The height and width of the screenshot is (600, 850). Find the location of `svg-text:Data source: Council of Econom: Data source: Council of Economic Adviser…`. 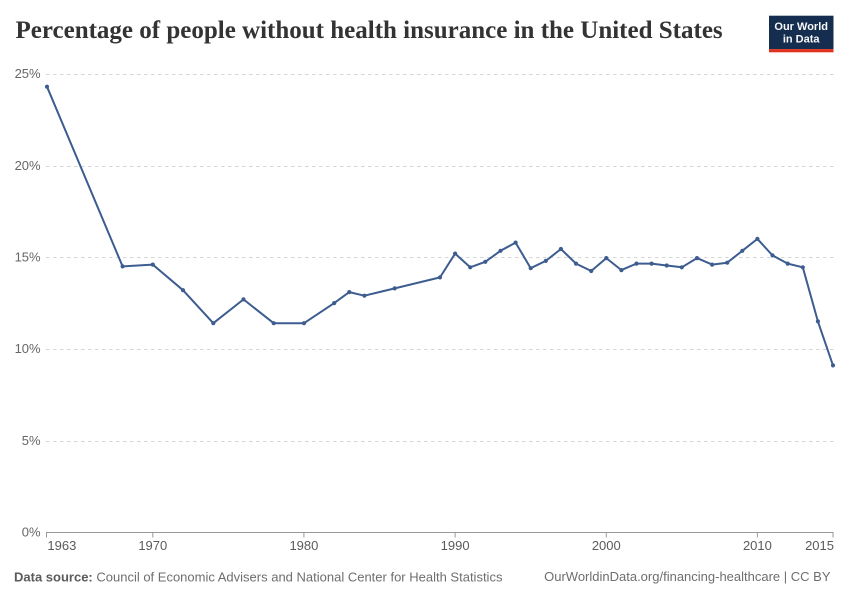

svg-text:Data source: Council of Econom: Data source: Council of Economic Adviser… is located at coordinates (258, 577).